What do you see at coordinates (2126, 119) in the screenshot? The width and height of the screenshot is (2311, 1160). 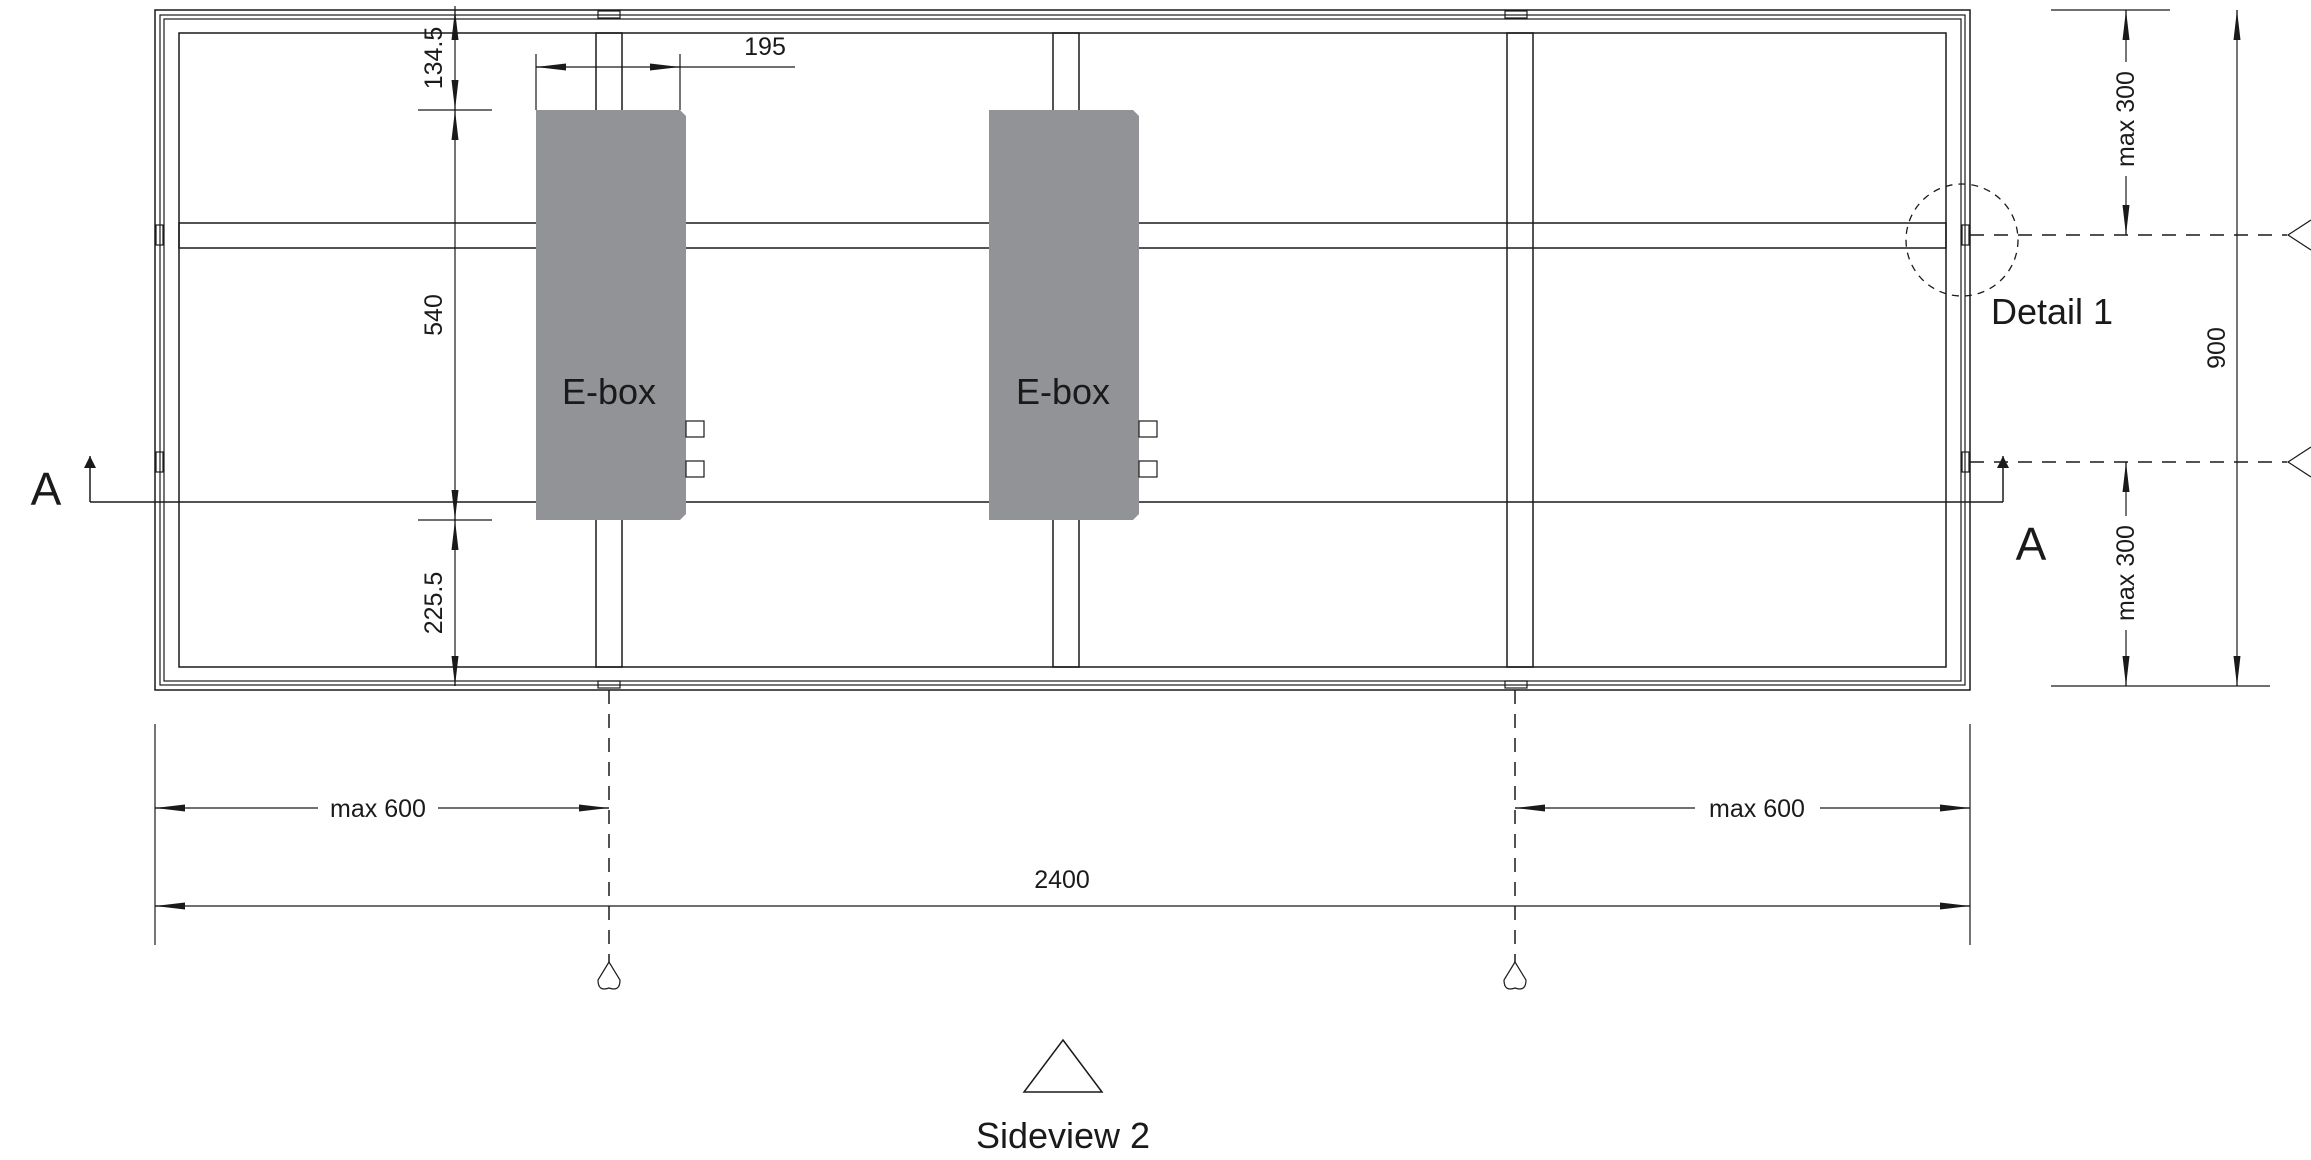 I see `dimension-text-max-top: max 300` at bounding box center [2126, 119].